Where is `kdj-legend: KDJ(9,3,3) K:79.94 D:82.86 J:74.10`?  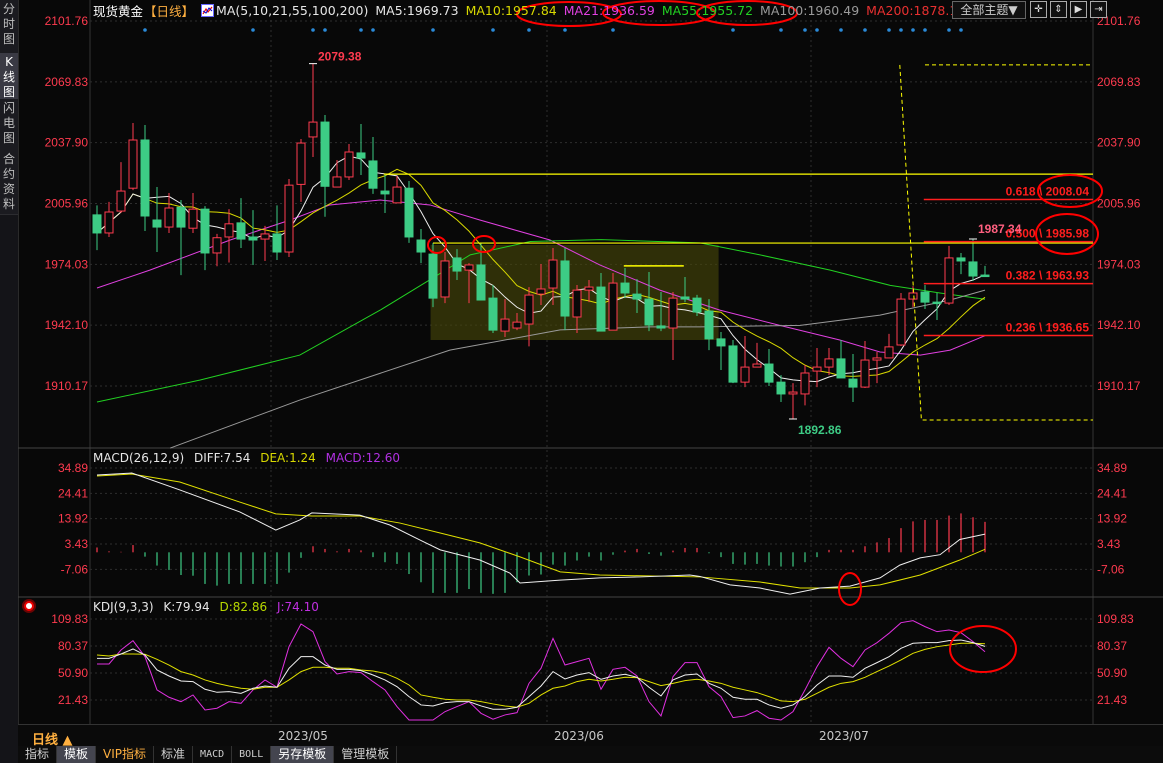
kdj-legend: KDJ(9,3,3) K:79.94 D:82.86 J:74.10 is located at coordinates (209, 607).